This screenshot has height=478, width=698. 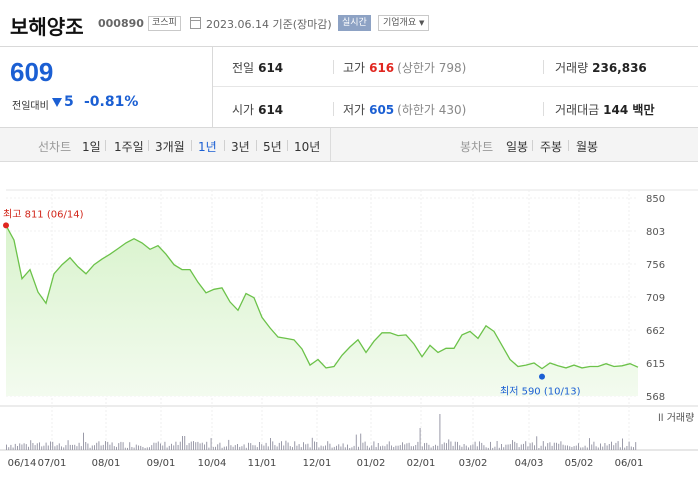 What do you see at coordinates (587, 147) in the screenshot?
I see `tab-monthly: 월봉` at bounding box center [587, 147].